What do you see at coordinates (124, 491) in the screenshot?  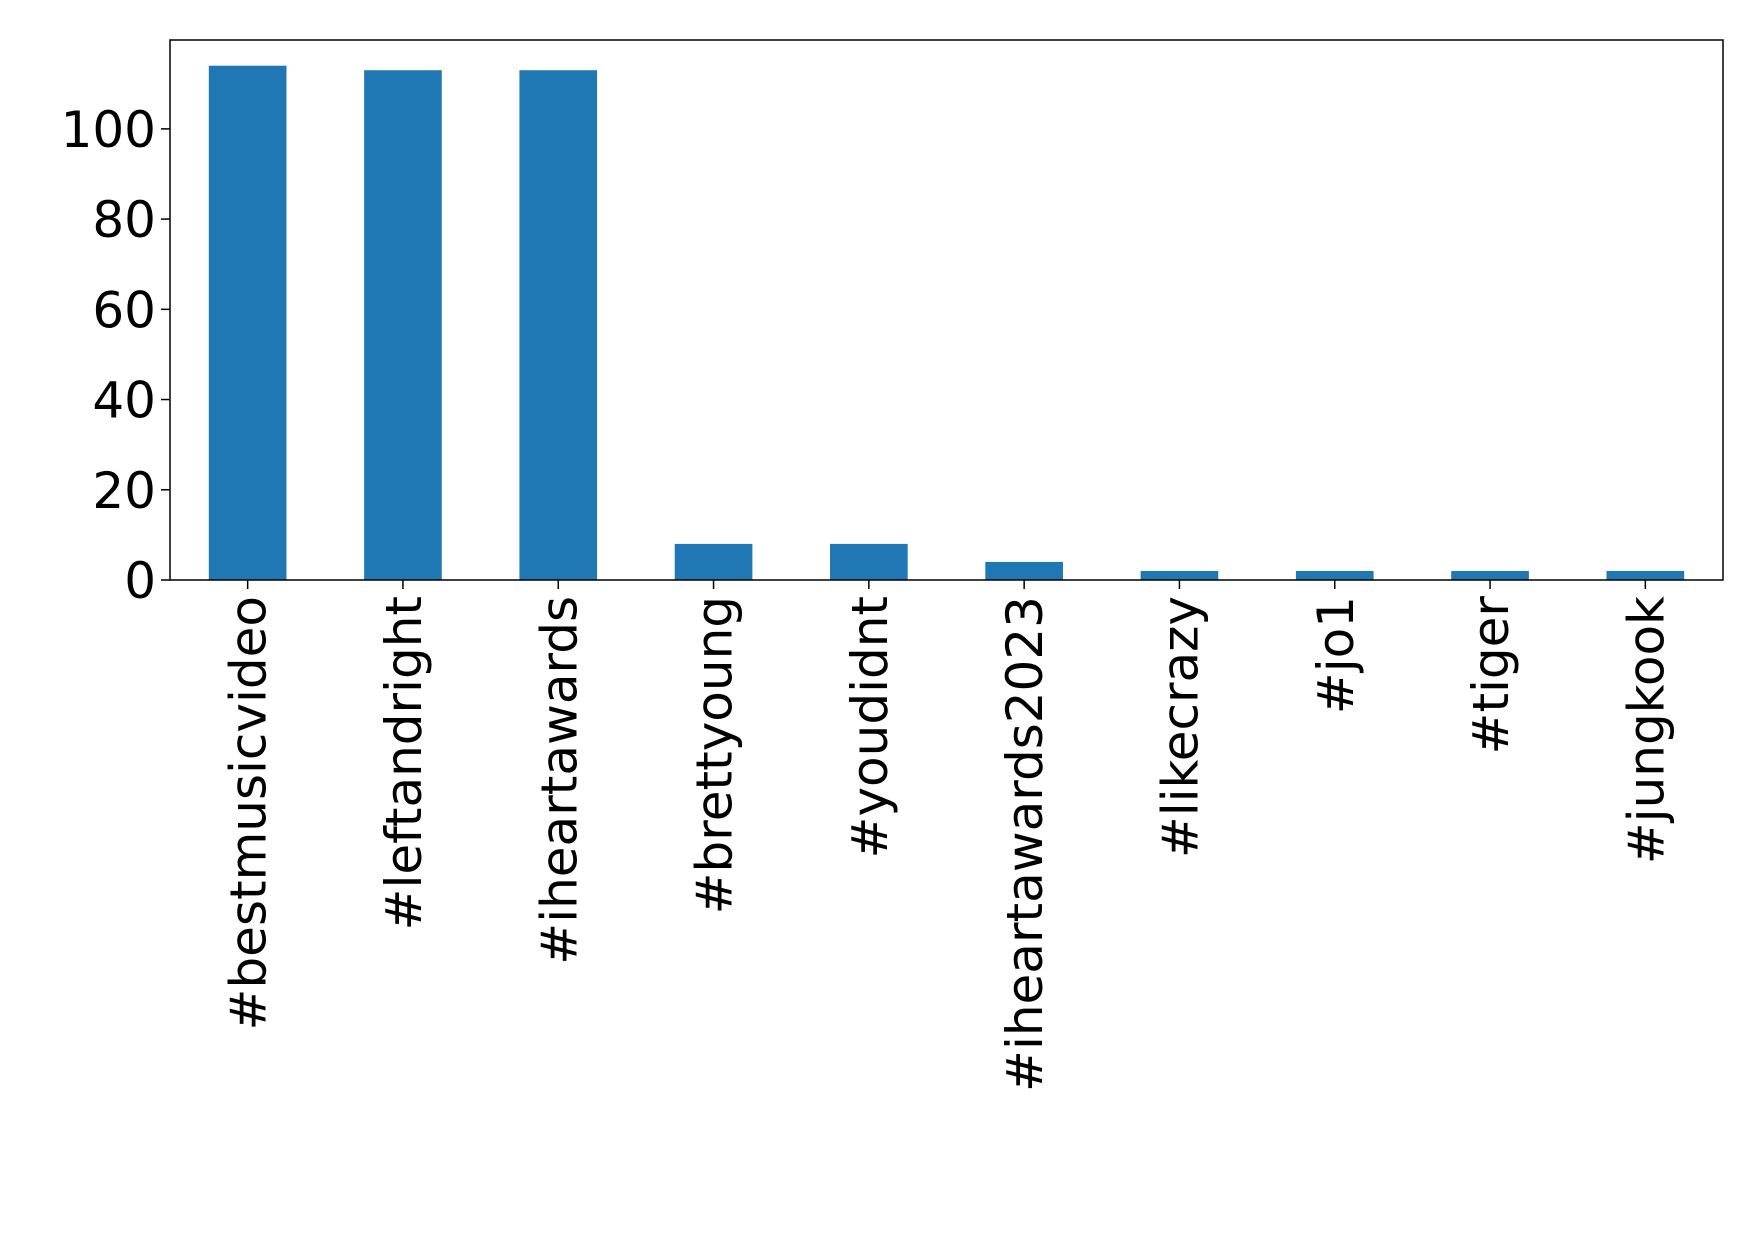 I see `y-tick-label: 20` at bounding box center [124, 491].